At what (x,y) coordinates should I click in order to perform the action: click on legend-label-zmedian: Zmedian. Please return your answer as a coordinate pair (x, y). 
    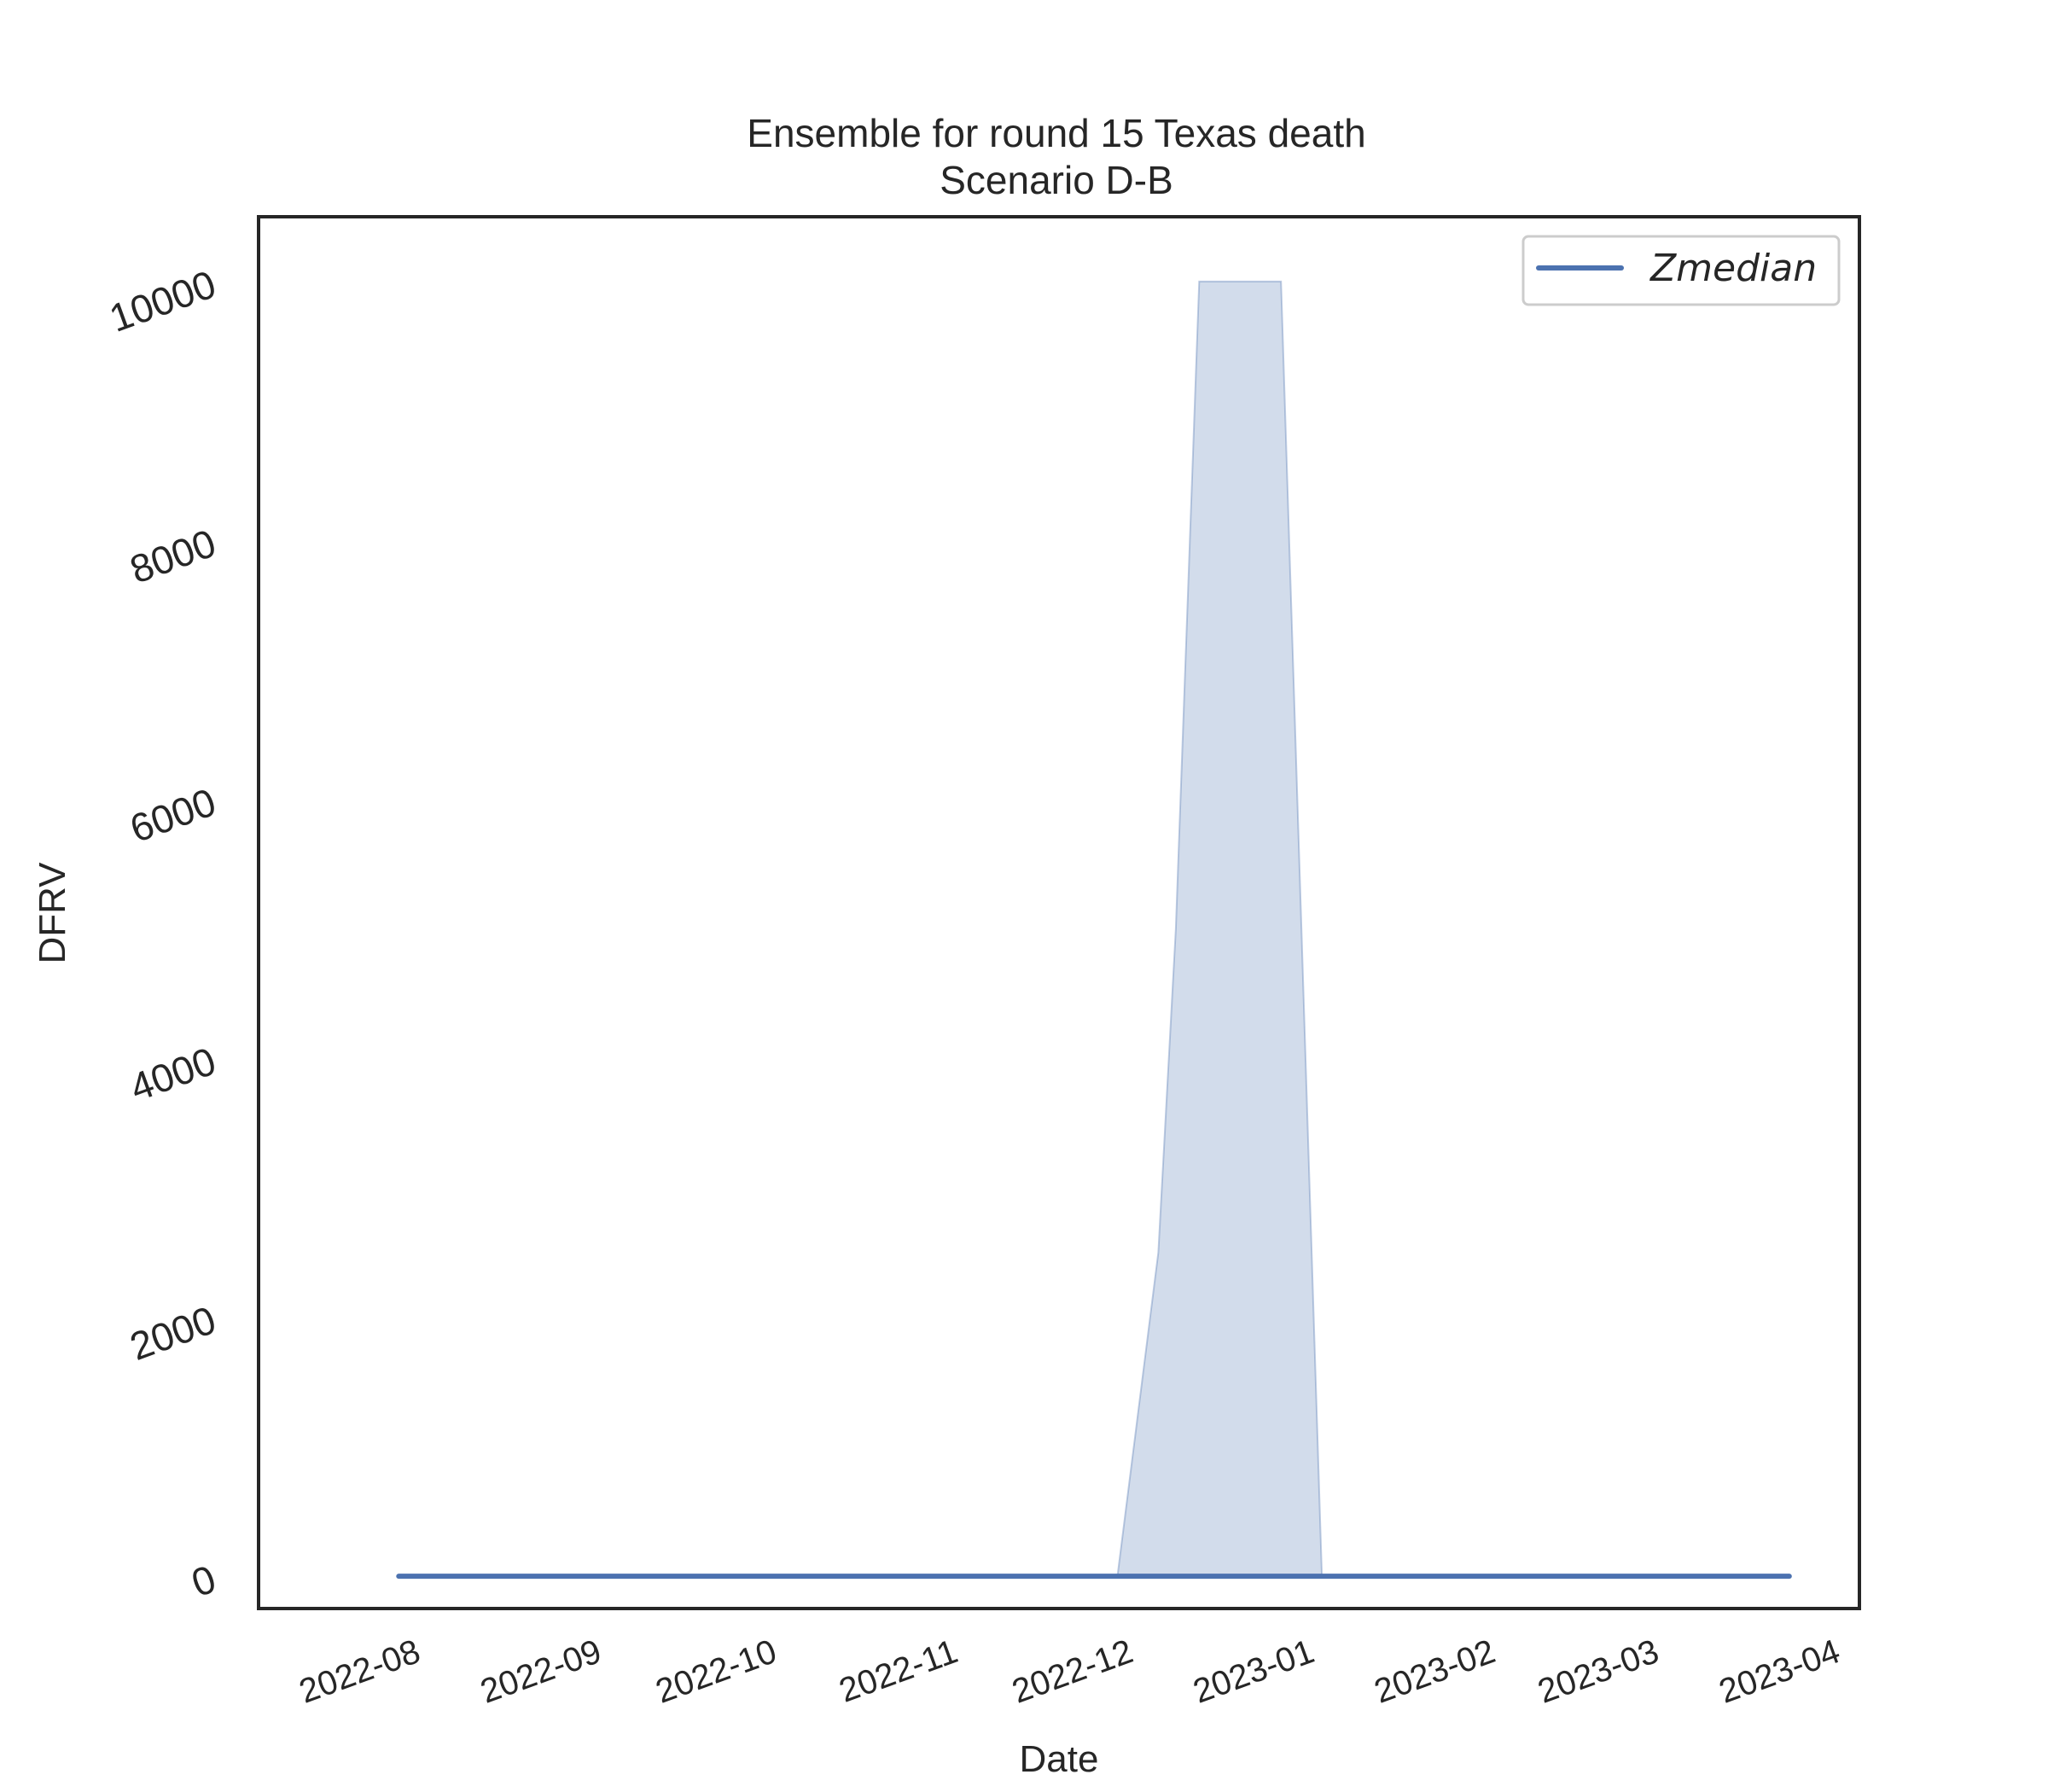
    Looking at the image, I should click on (1733, 268).